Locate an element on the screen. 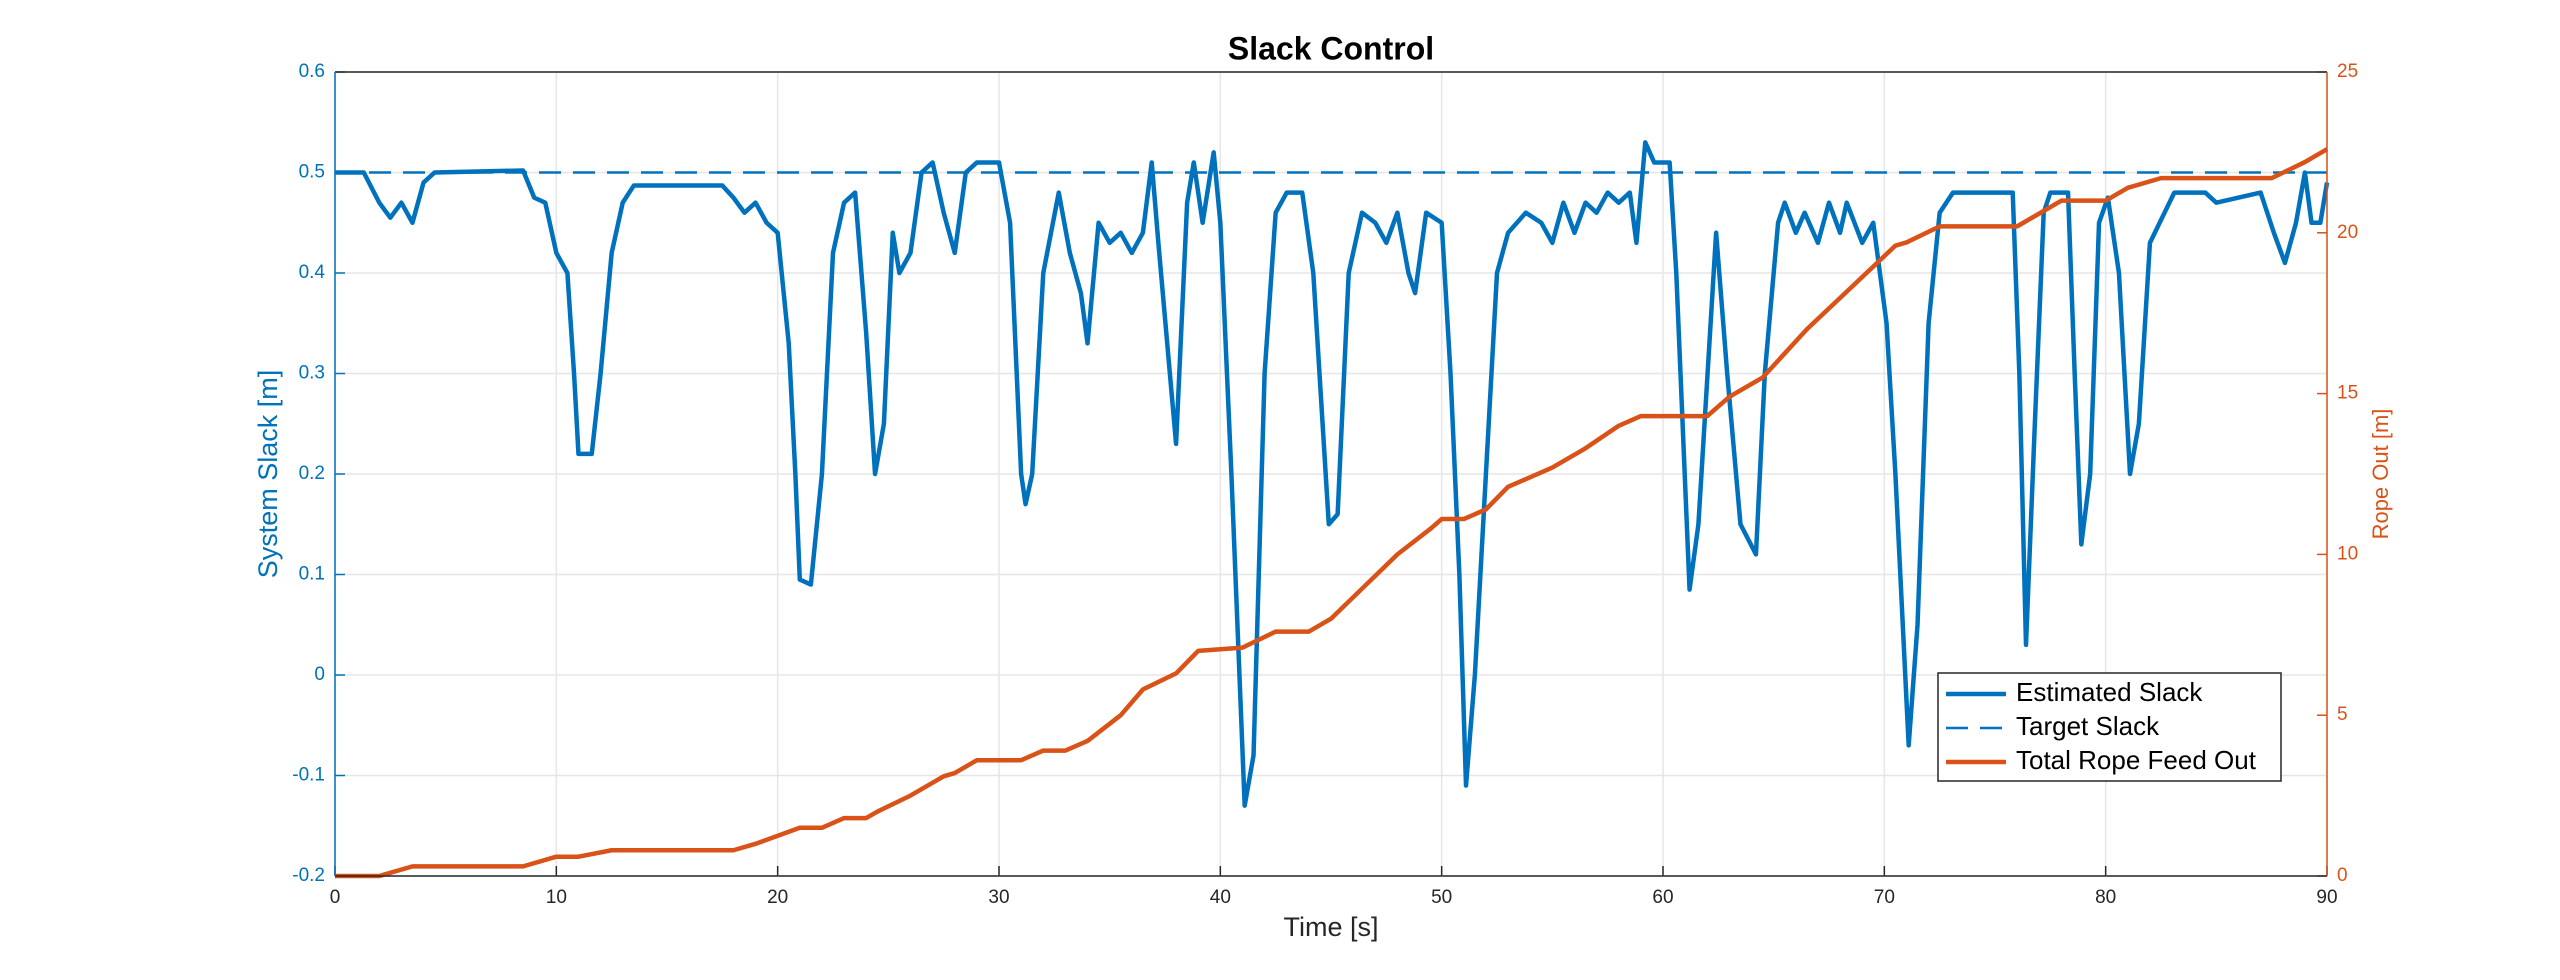 Image resolution: width=2560 pixels, height=980 pixels. legend-label: Target Slack is located at coordinates (2088, 726).